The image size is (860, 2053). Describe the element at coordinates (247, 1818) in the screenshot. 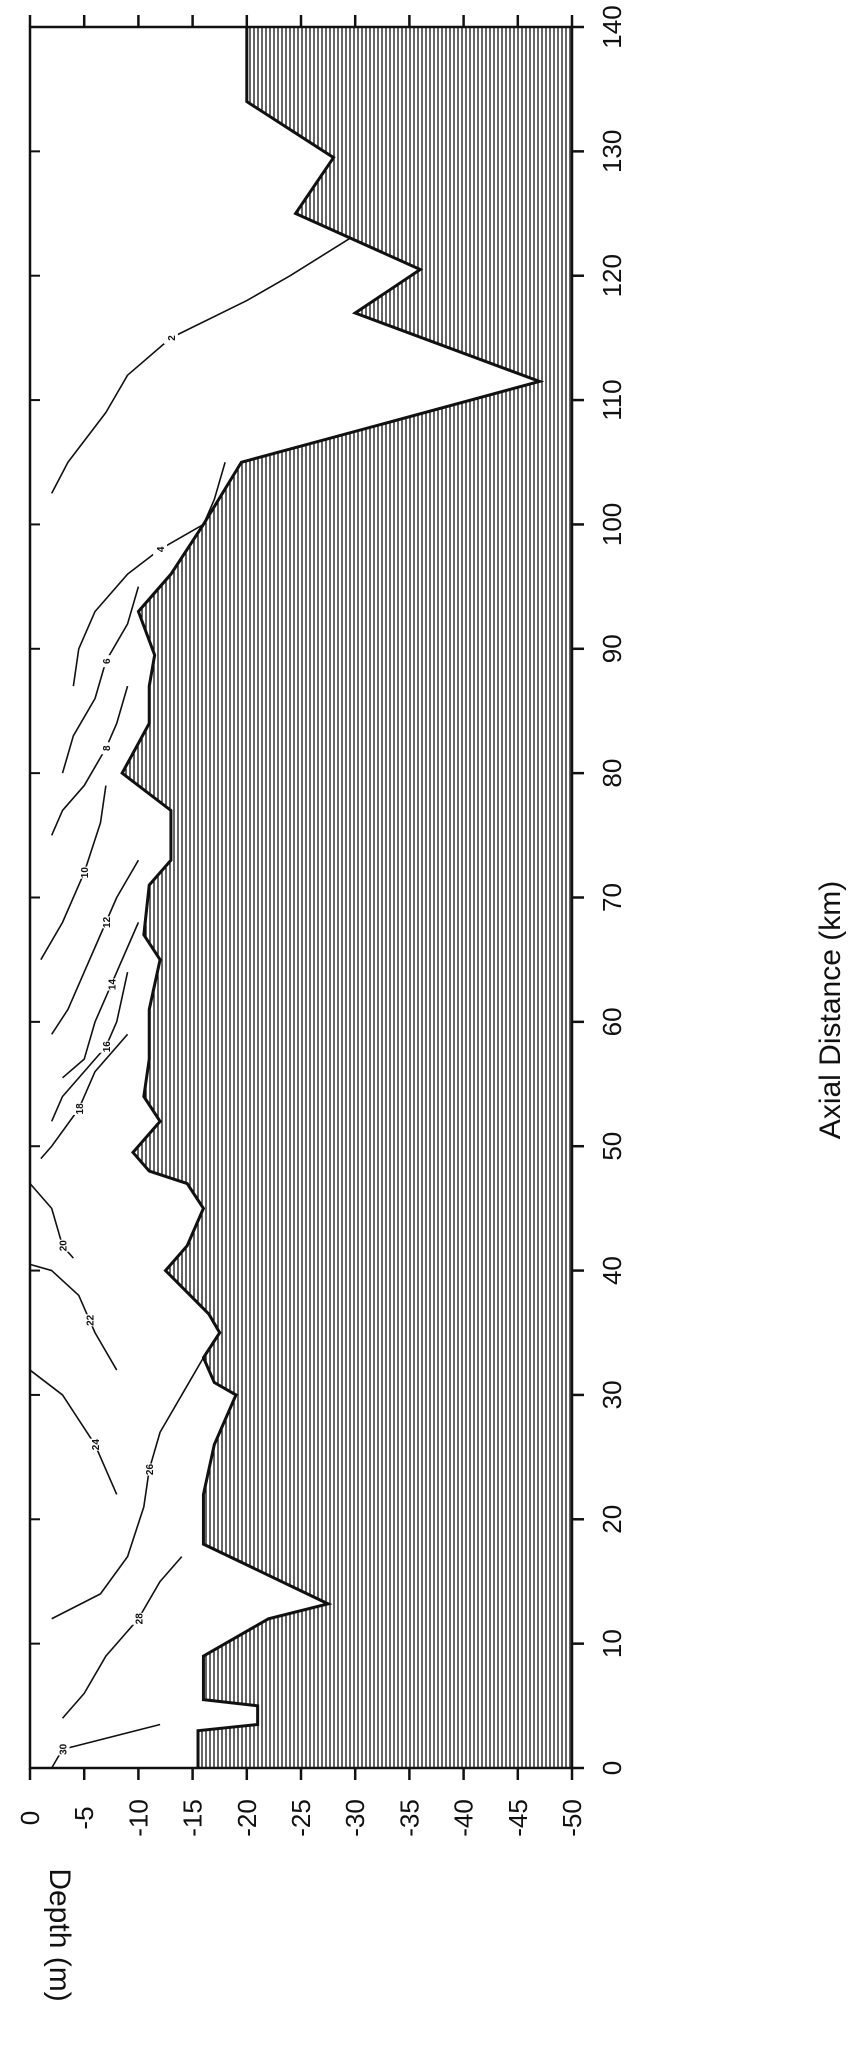

I see `y-tick-label: -20` at that location.